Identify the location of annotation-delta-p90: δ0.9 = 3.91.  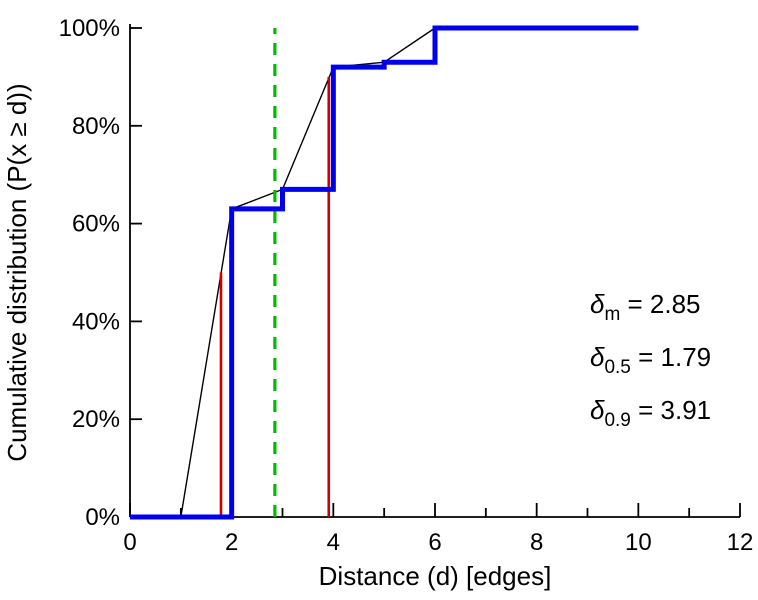
(650, 413).